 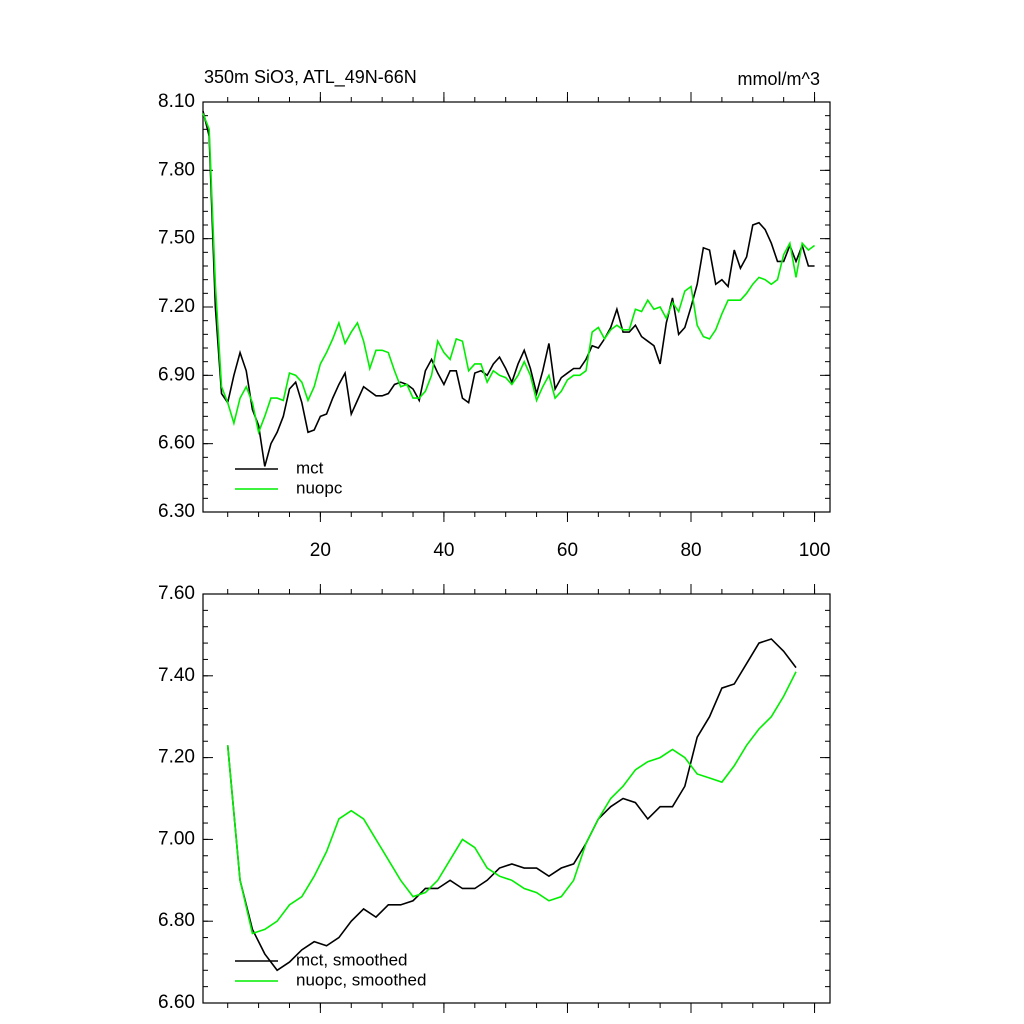 I want to click on y-tick-label: 7.00, so click(x=176, y=838).